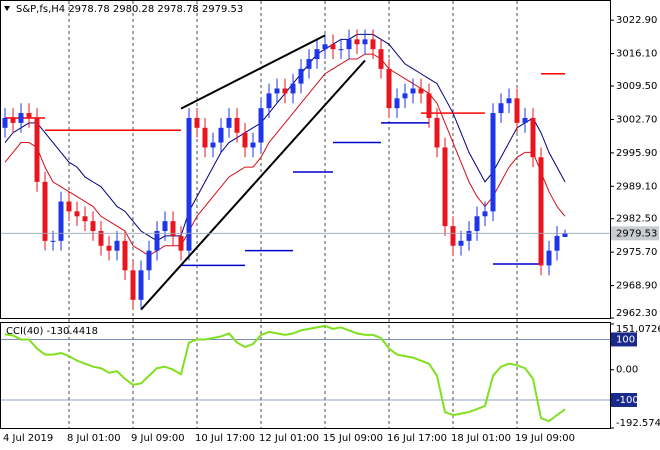 Image resolution: width=660 pixels, height=450 pixels. What do you see at coordinates (638, 423) in the screenshot?
I see `y-tick-label: -192.5741` at bounding box center [638, 423].